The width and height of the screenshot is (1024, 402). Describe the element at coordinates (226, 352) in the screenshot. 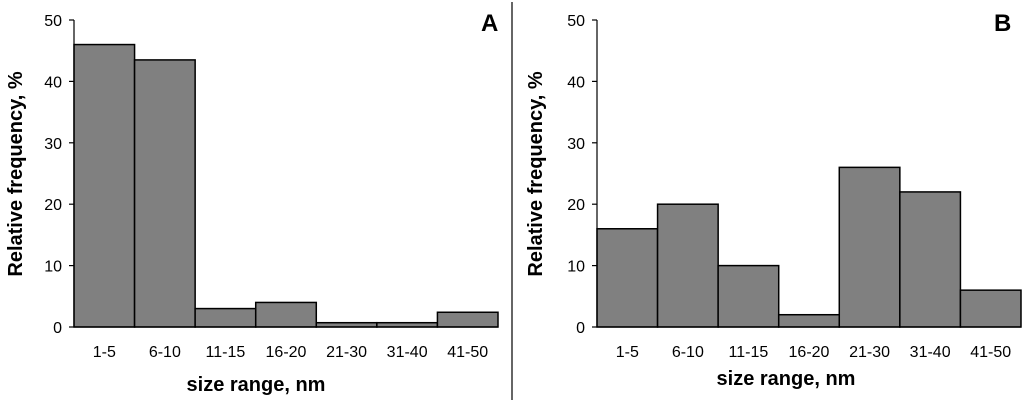

I see `x-tick-label-a: 11-15` at that location.